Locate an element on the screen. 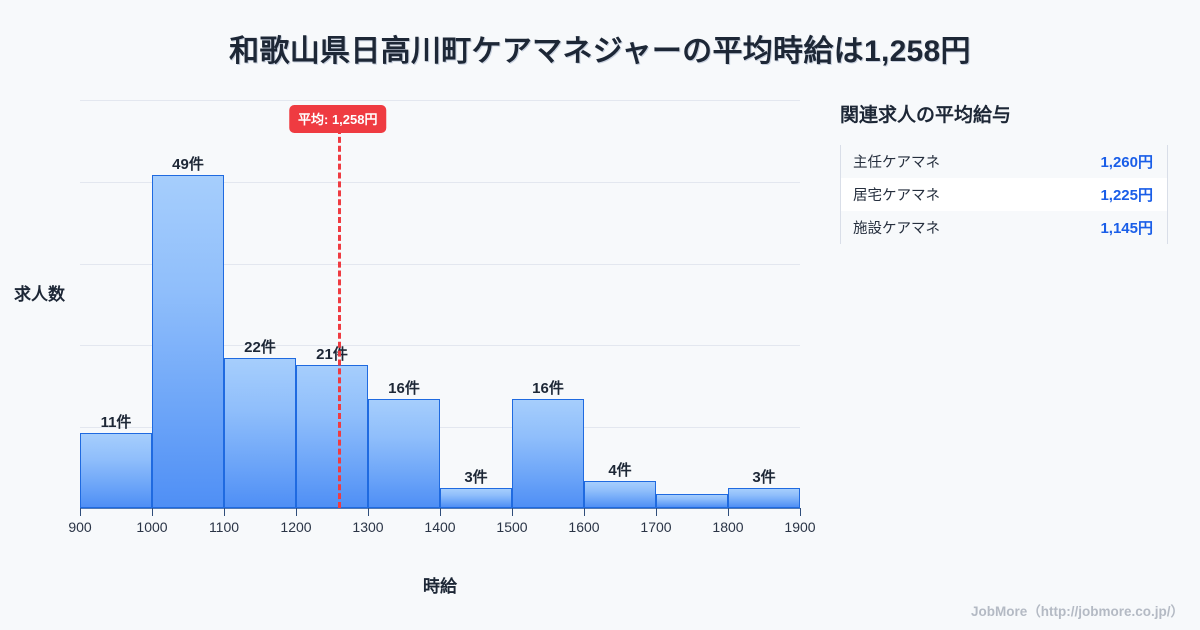 Image resolution: width=1200 pixels, height=630 pixels. x-axis-tick-label: 1300 is located at coordinates (368, 527).